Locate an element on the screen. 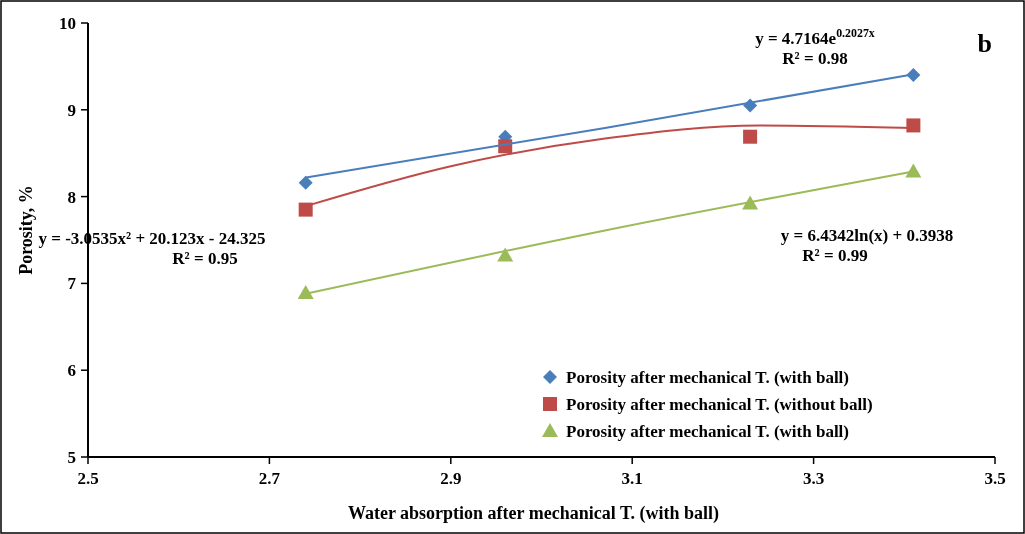 The height and width of the screenshot is (534, 1025). y-axis-title: Porosity, % is located at coordinates (26, 230).